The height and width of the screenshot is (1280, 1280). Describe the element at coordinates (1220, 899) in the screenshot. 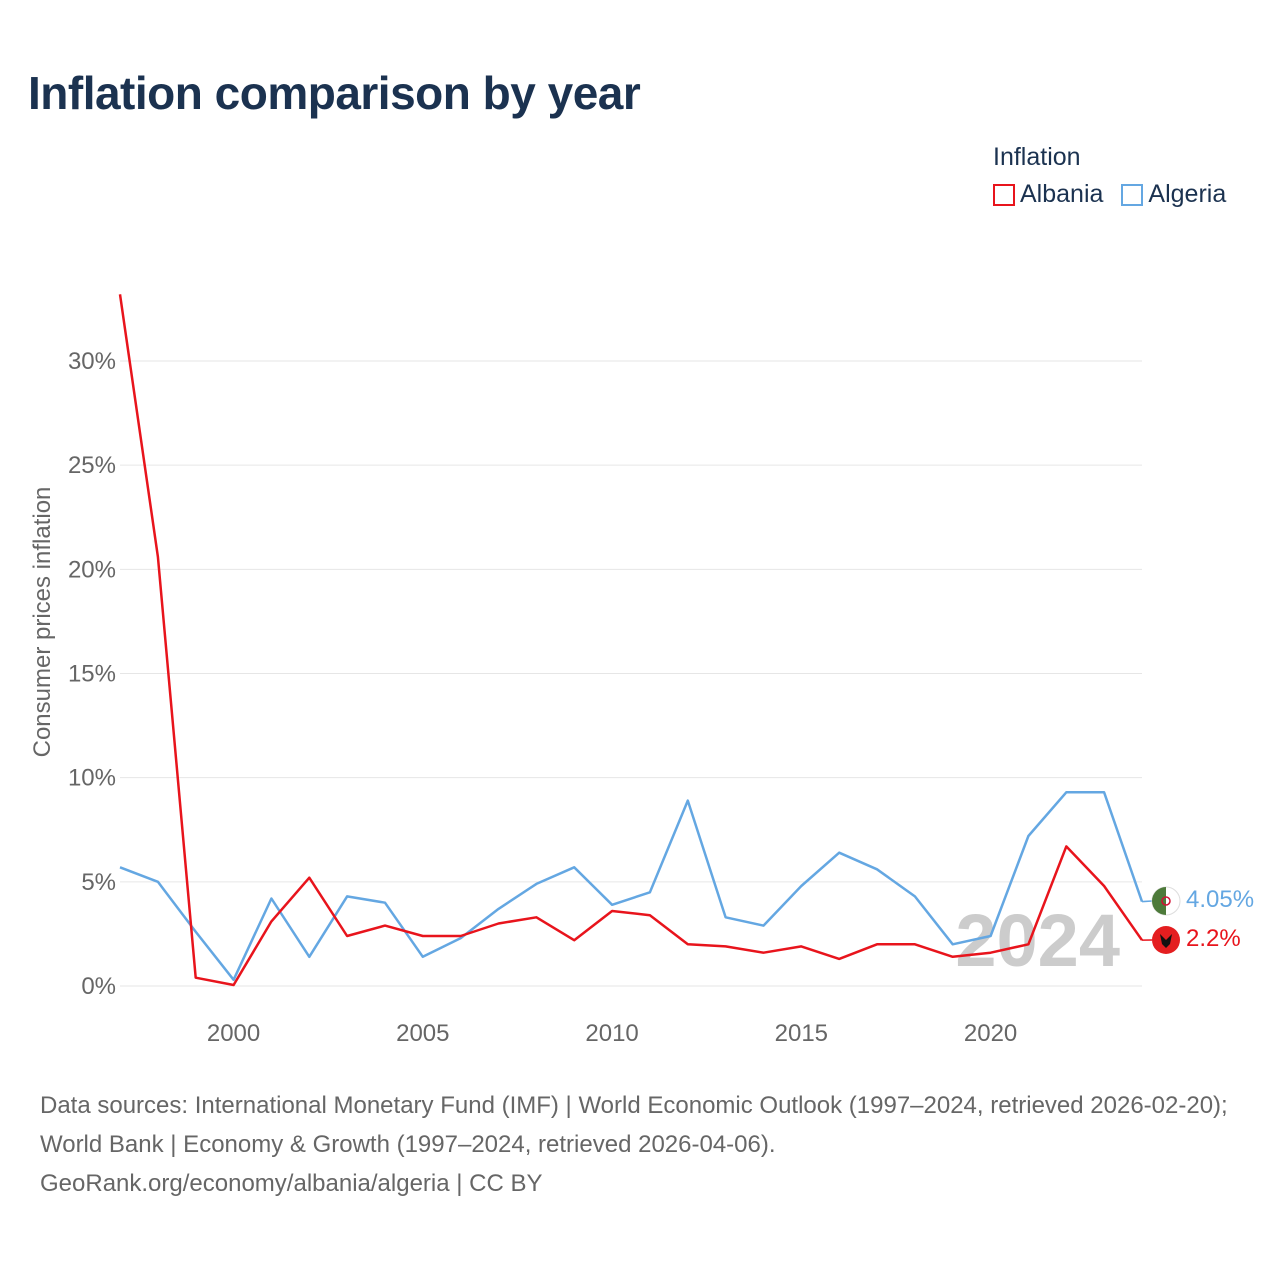

I see `end-label-algeria: 4.05%` at that location.